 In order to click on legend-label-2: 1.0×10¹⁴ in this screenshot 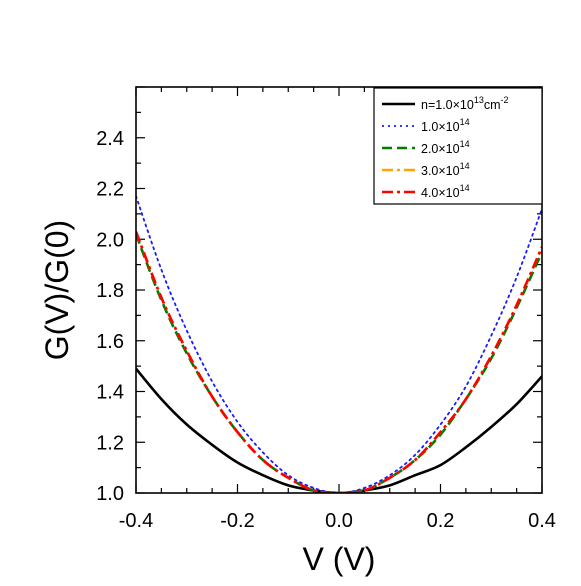, I will do `click(445, 125)`.